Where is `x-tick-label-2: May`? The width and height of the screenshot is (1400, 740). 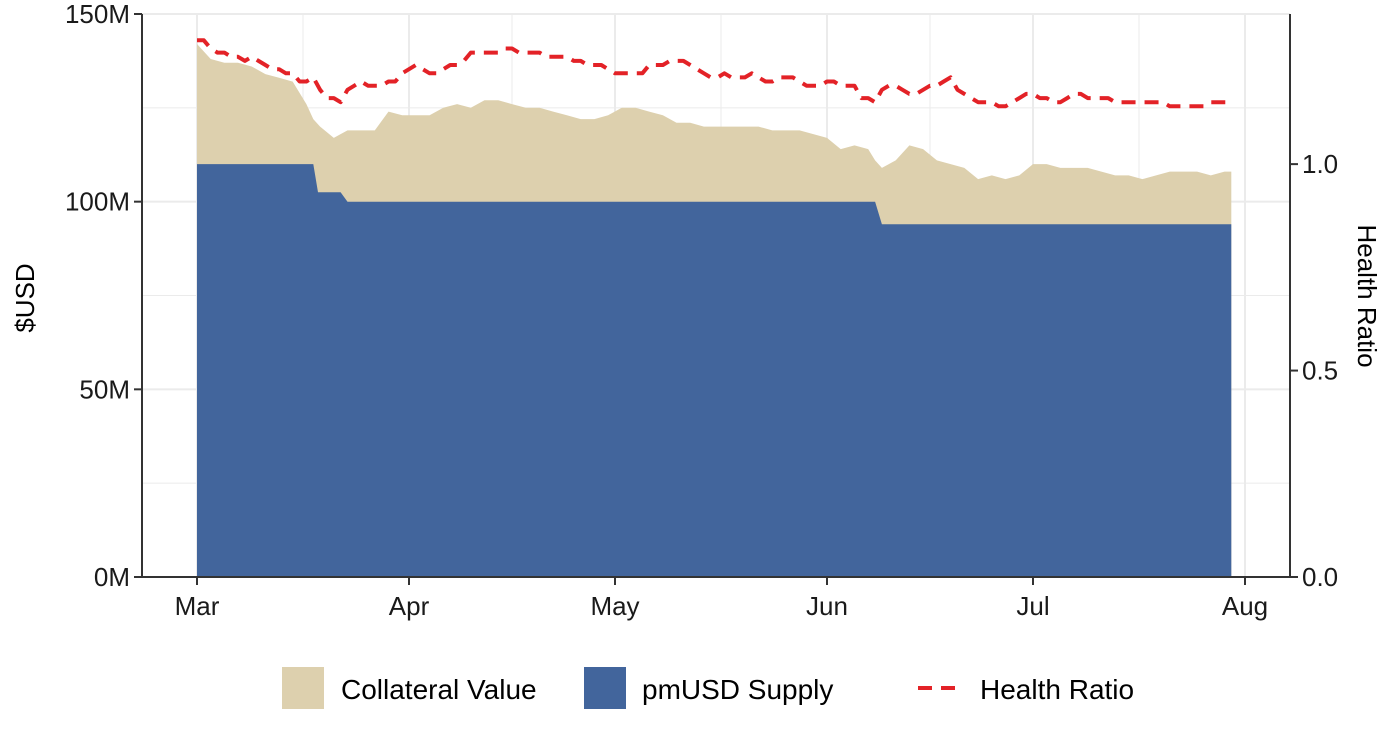 x-tick-label-2: May is located at coordinates (614, 606).